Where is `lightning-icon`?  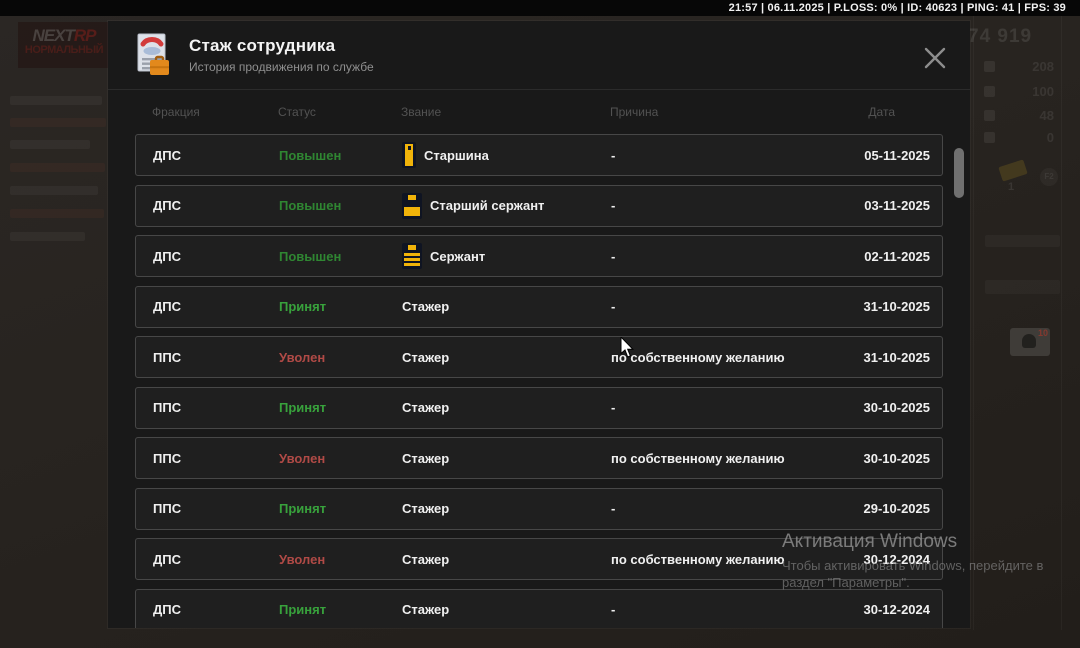
lightning-icon is located at coordinates (989, 91).